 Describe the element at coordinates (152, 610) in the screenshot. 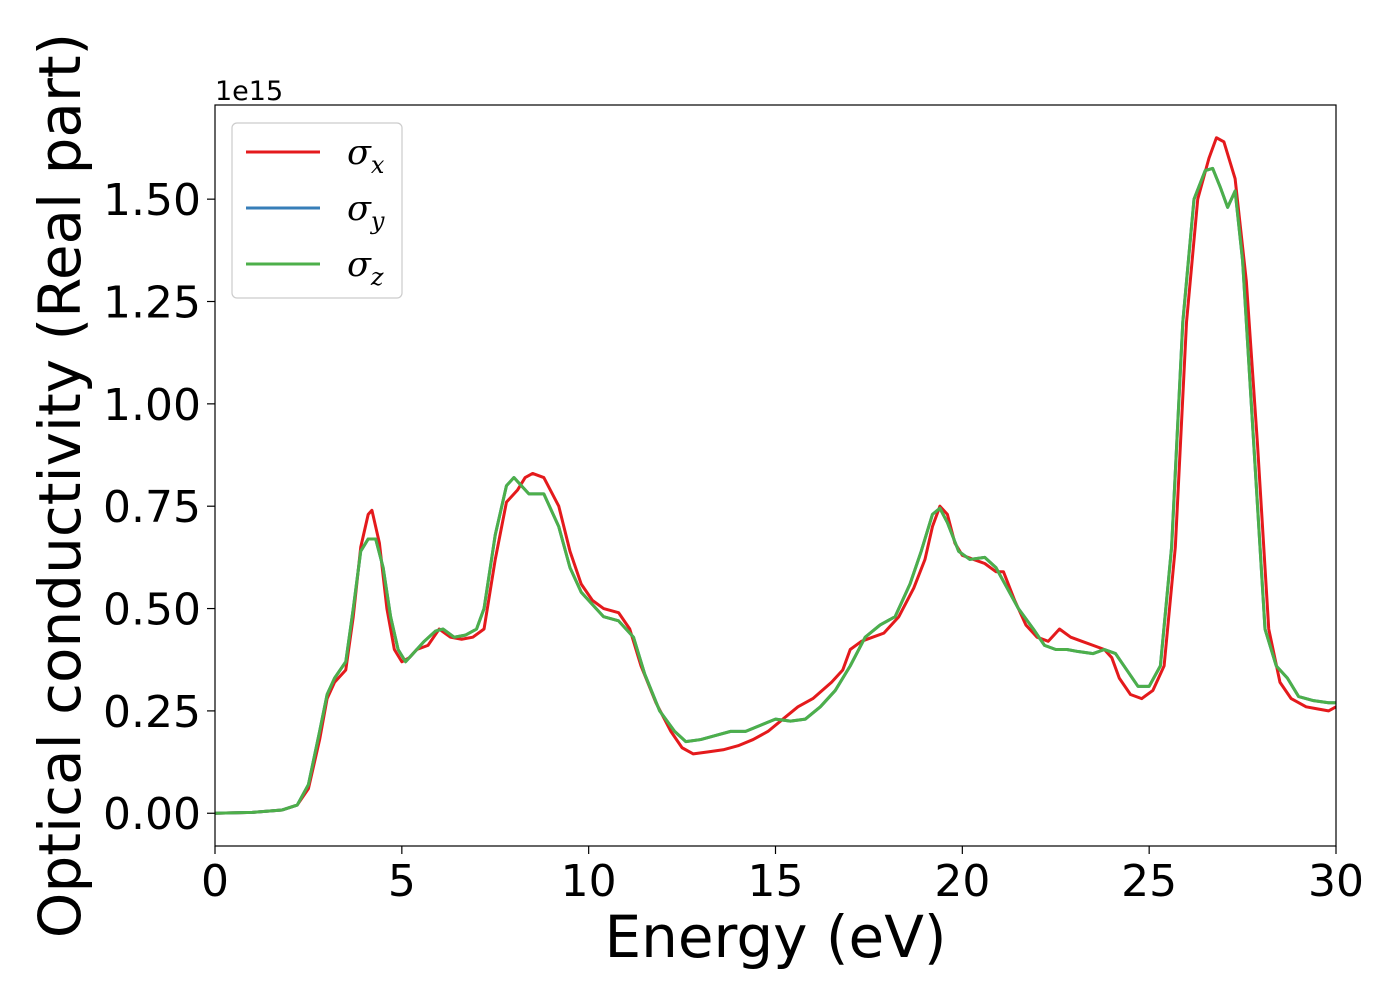

I see `y-tick-label: 0.50` at that location.